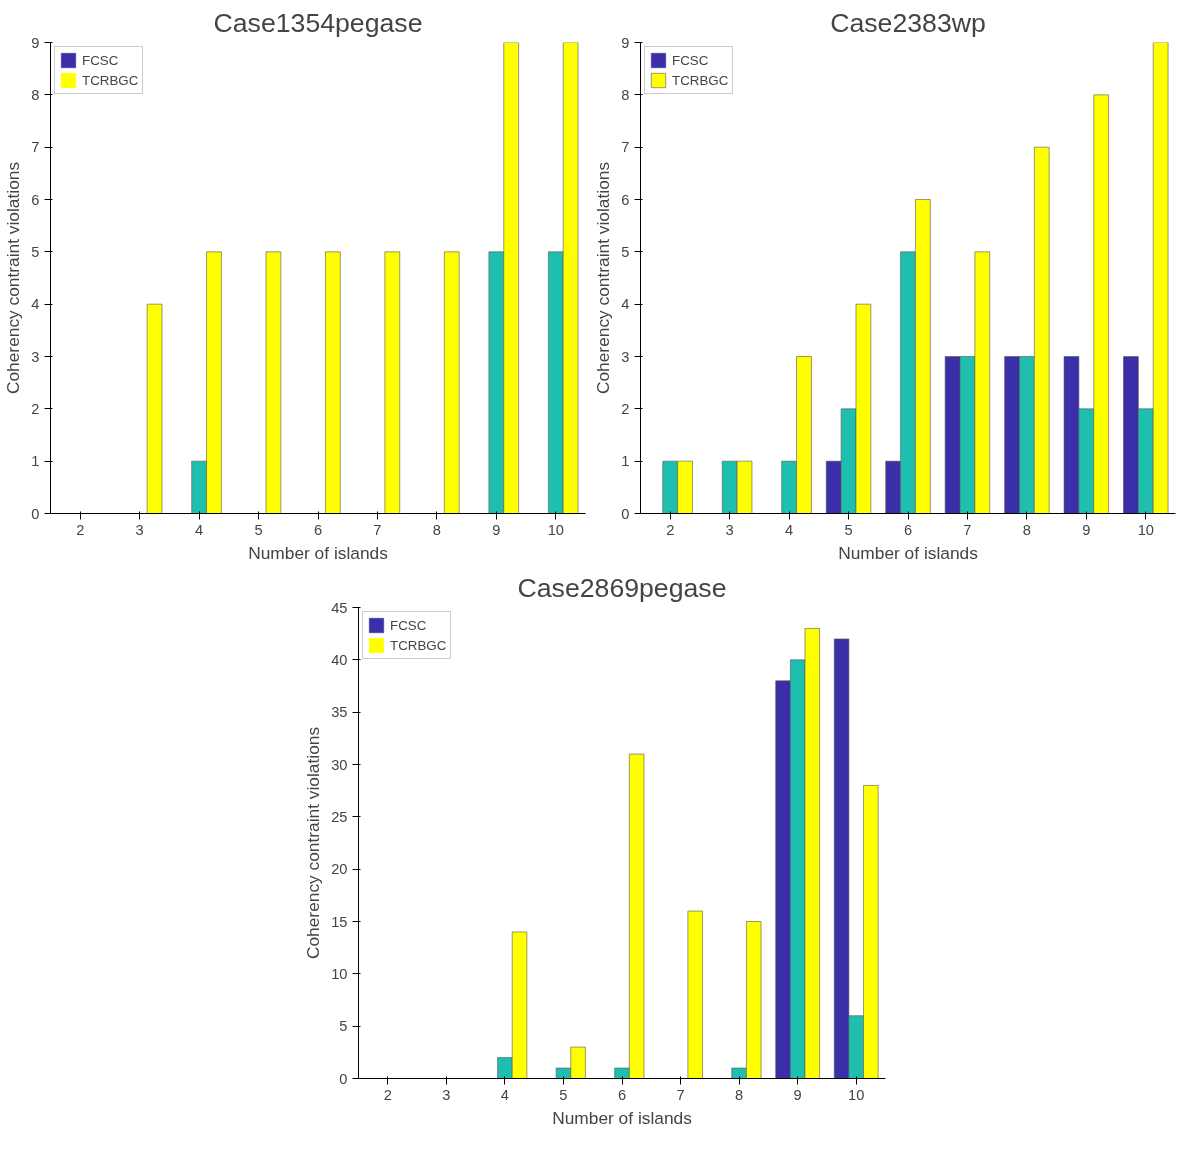 This screenshot has width=1192, height=1156. I want to click on y-tick-label: 35, so click(339, 712).